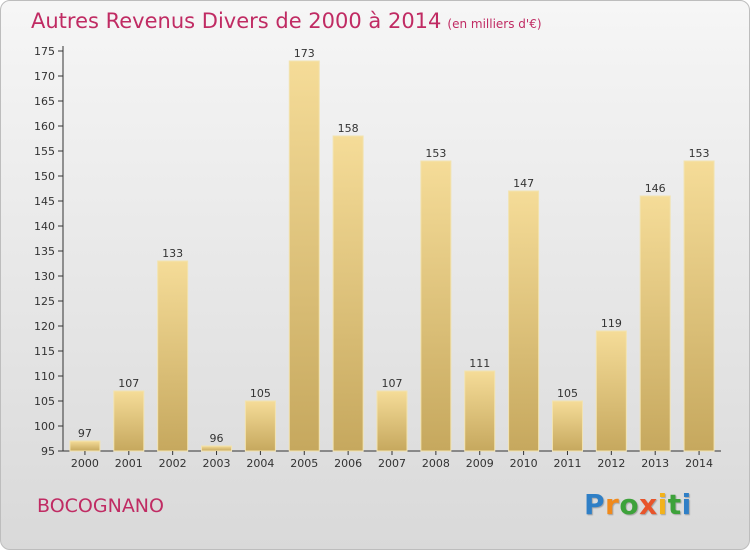 This screenshot has height=550, width=750. I want to click on x-tick-label: 2012, so click(611, 463).